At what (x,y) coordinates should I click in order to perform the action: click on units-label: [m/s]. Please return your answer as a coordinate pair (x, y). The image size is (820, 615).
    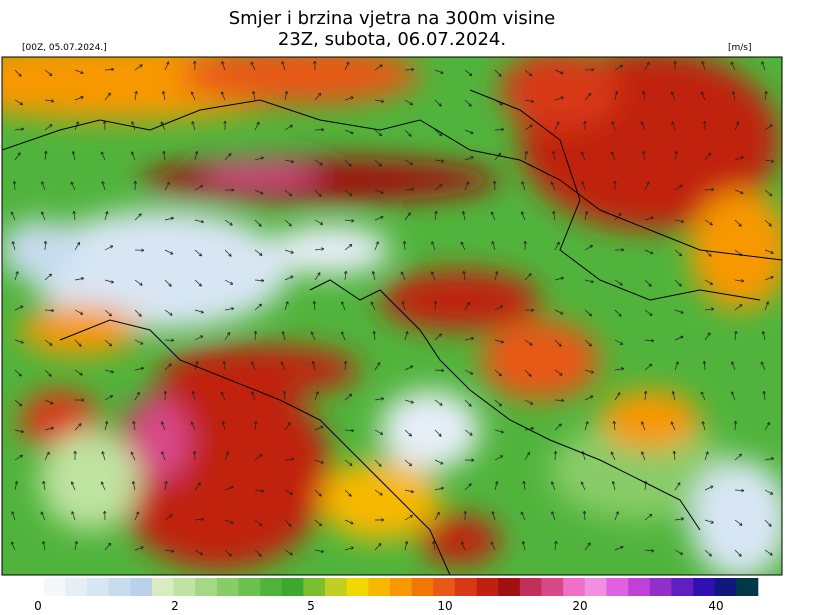
    Looking at the image, I should click on (740, 48).